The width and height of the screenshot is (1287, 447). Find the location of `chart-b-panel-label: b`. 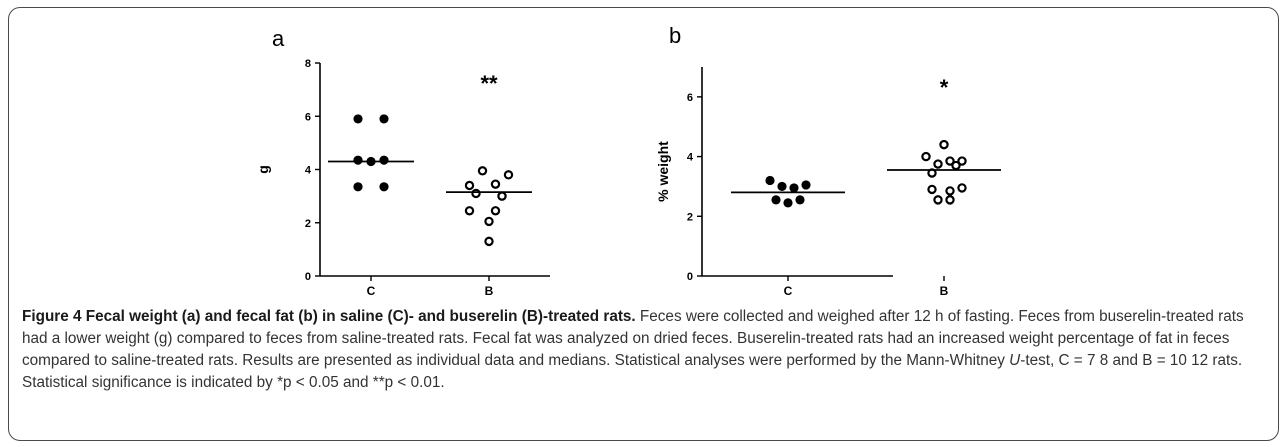

chart-b-panel-label: b is located at coordinates (675, 35).